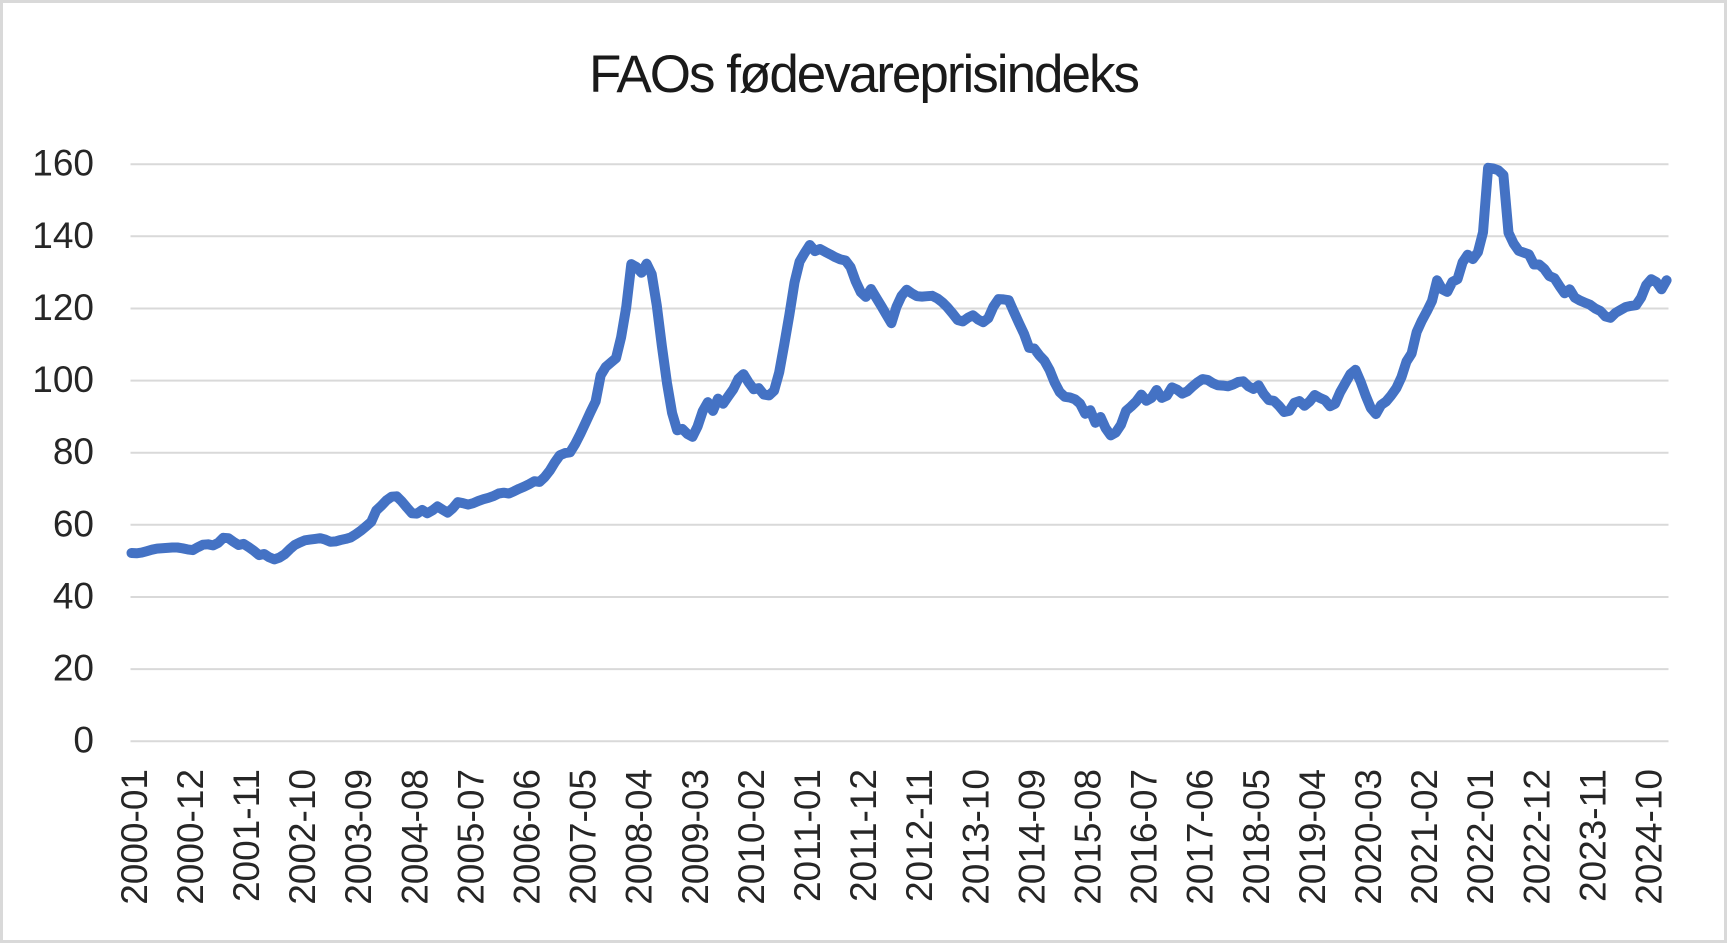  Describe the element at coordinates (1088, 837) in the screenshot. I see `svg-text: 2015-08` at that location.